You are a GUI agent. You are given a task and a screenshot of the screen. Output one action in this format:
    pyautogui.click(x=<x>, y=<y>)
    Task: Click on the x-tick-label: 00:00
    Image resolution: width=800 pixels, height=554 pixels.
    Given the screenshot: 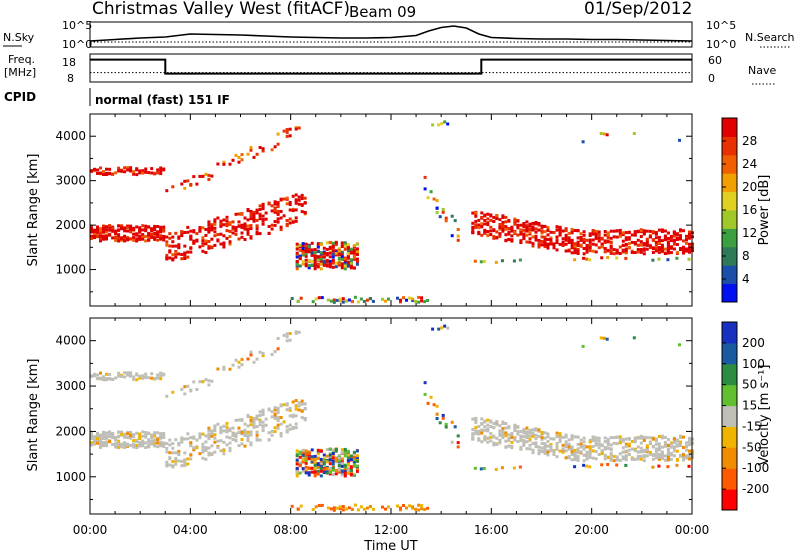 What is the action you would take?
    pyautogui.click(x=90, y=530)
    